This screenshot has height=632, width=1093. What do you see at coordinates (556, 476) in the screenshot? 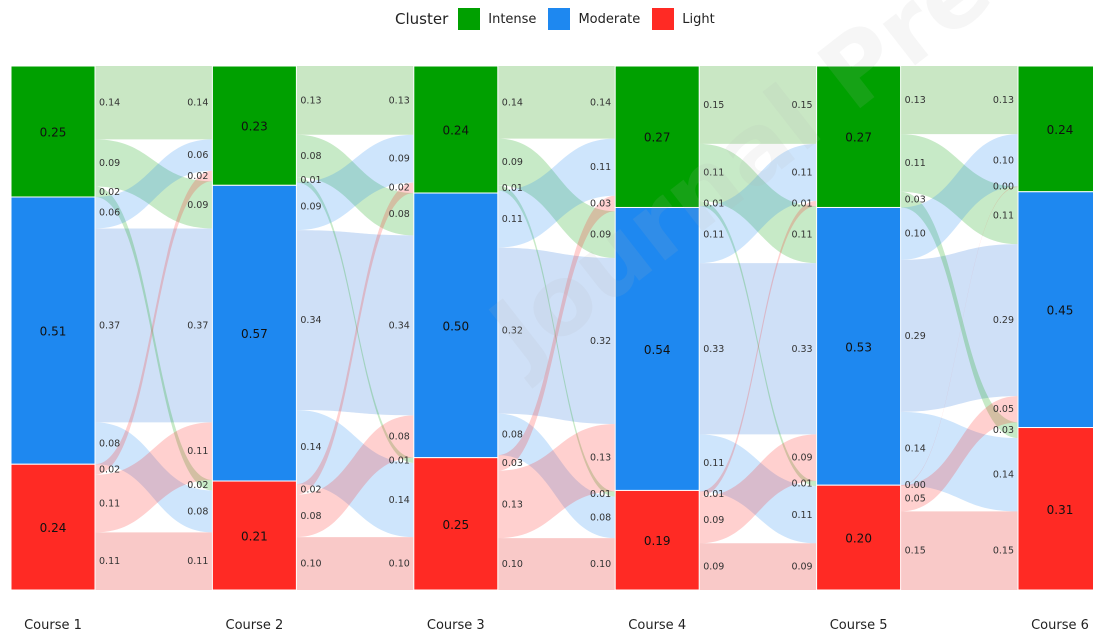
I see `flow-3-moderate-to-light` at bounding box center [556, 476].